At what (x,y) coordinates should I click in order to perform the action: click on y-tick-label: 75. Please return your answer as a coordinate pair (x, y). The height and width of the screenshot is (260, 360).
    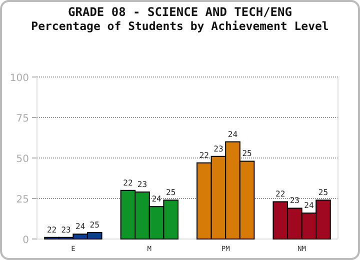
    Looking at the image, I should click on (22, 119).